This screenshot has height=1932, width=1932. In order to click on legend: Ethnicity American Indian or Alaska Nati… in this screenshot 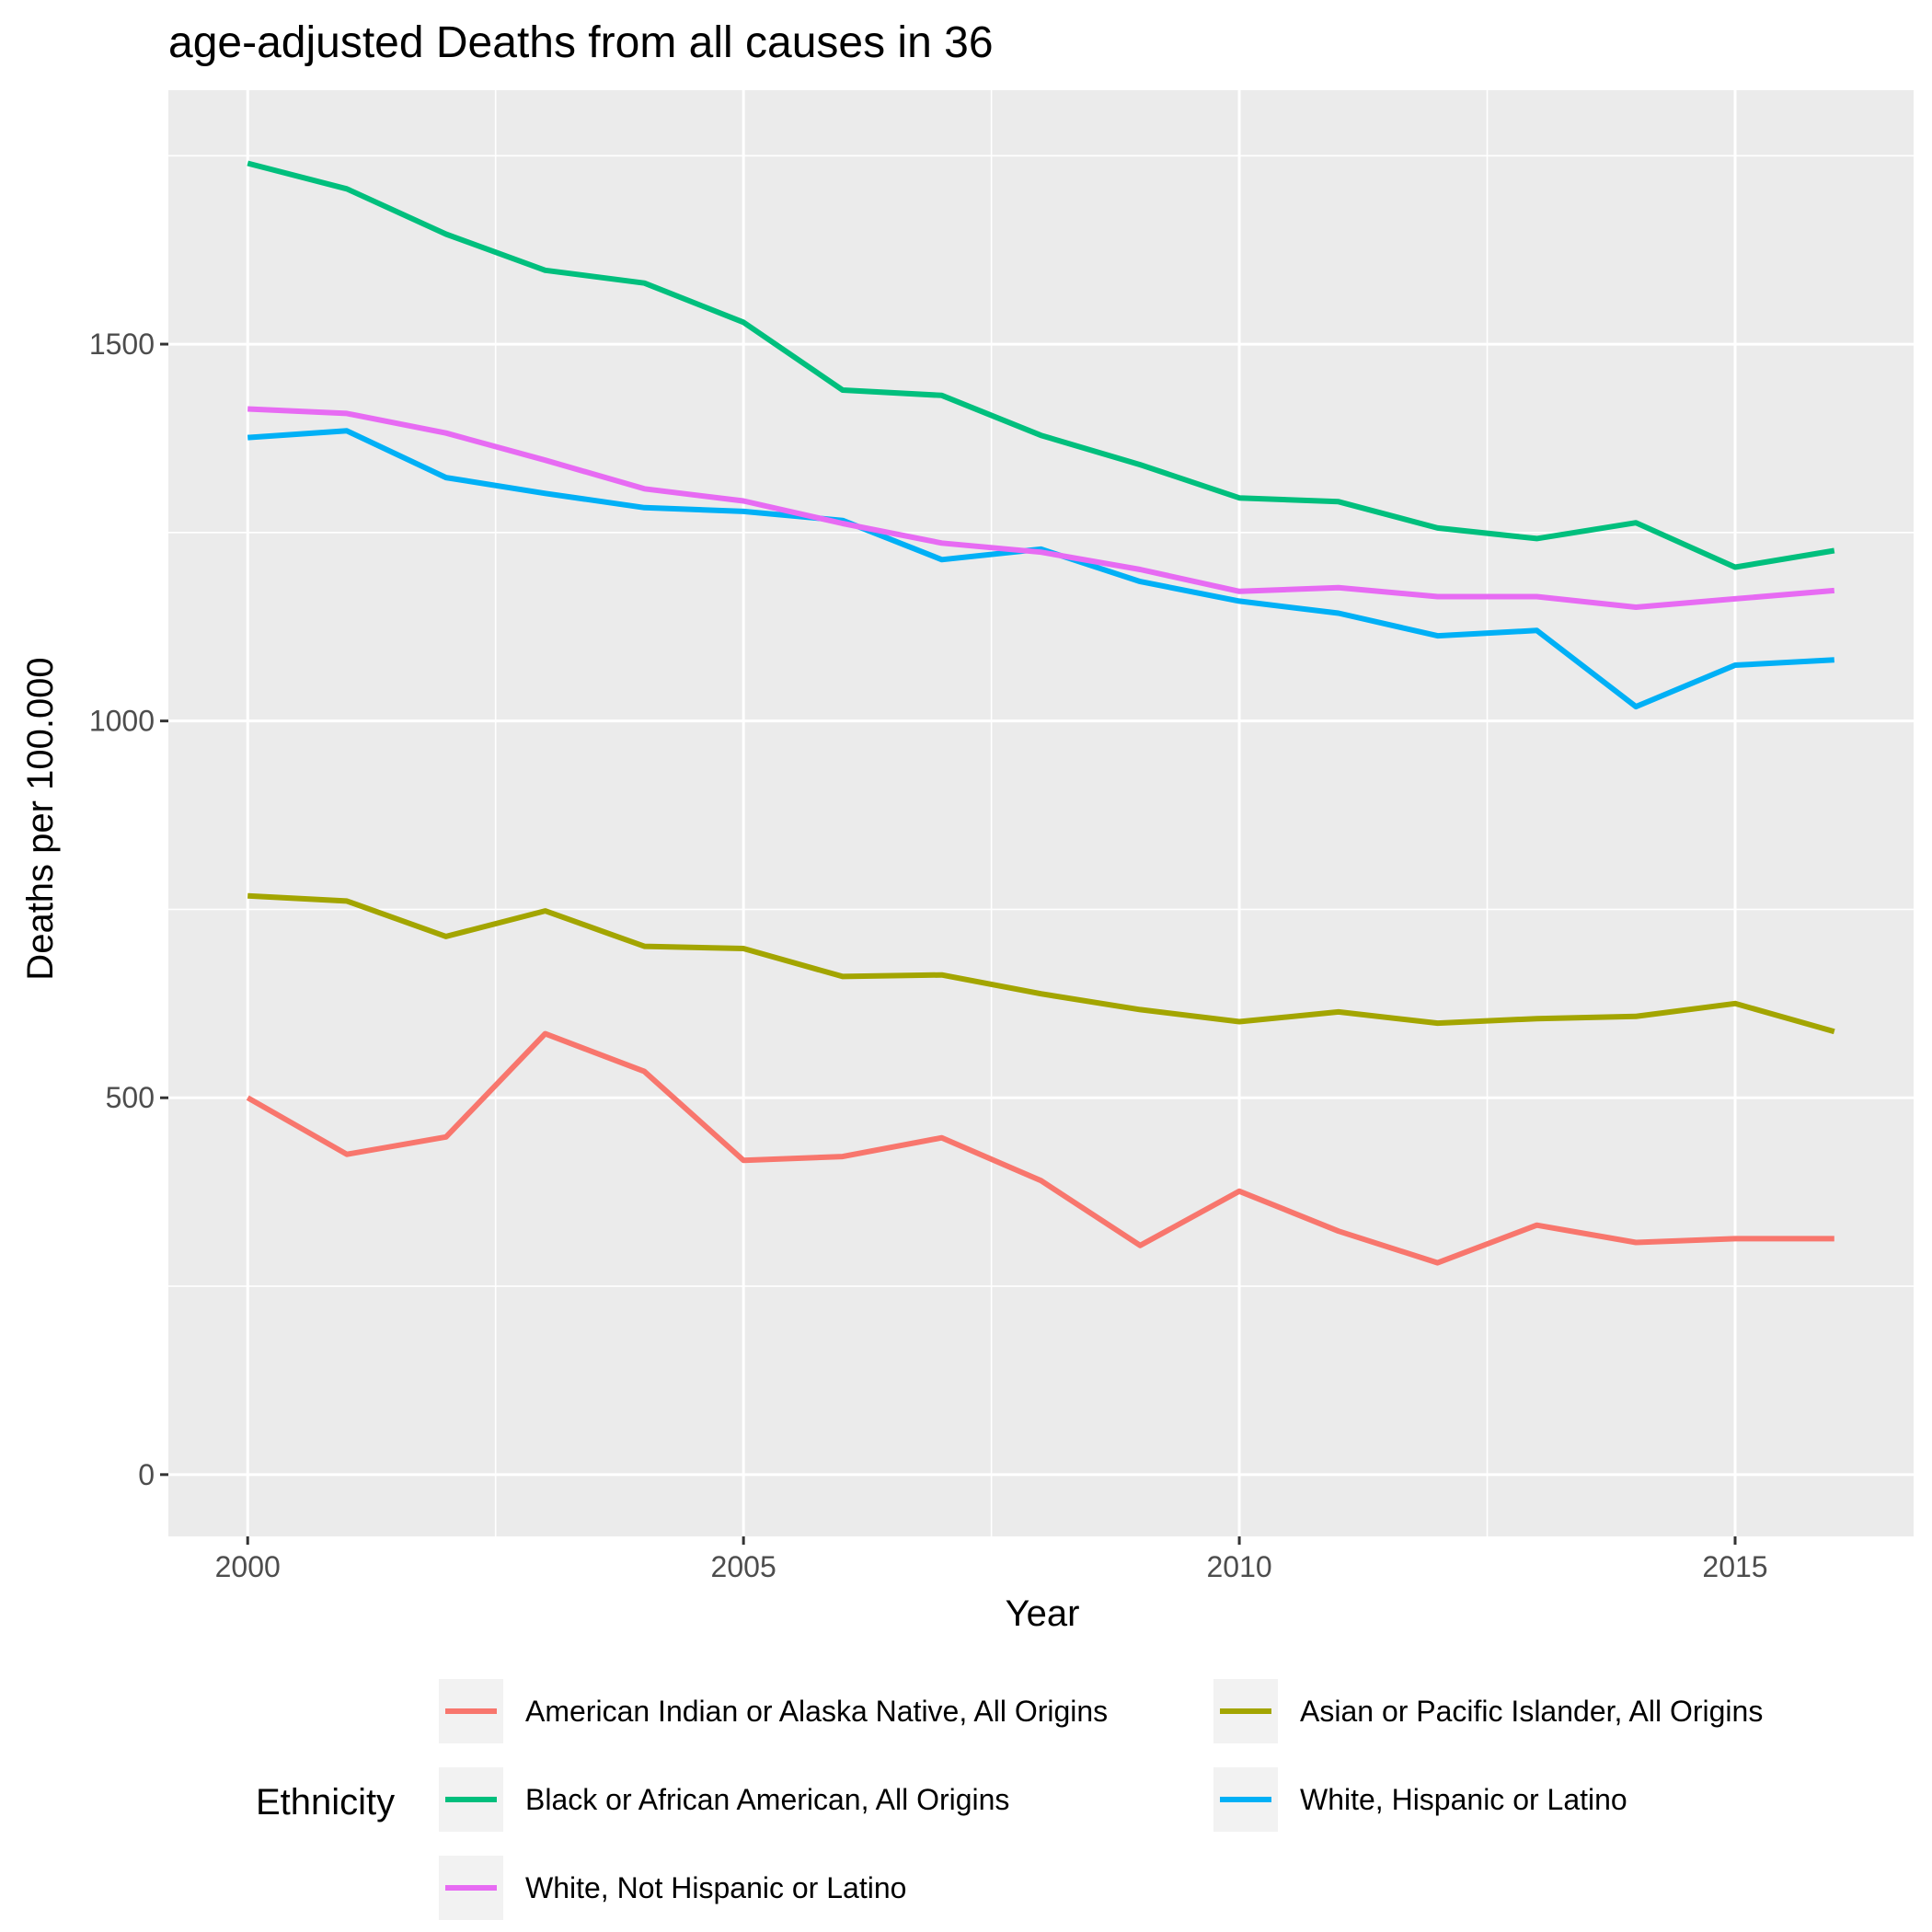, I will do `click(1009, 1799)`.